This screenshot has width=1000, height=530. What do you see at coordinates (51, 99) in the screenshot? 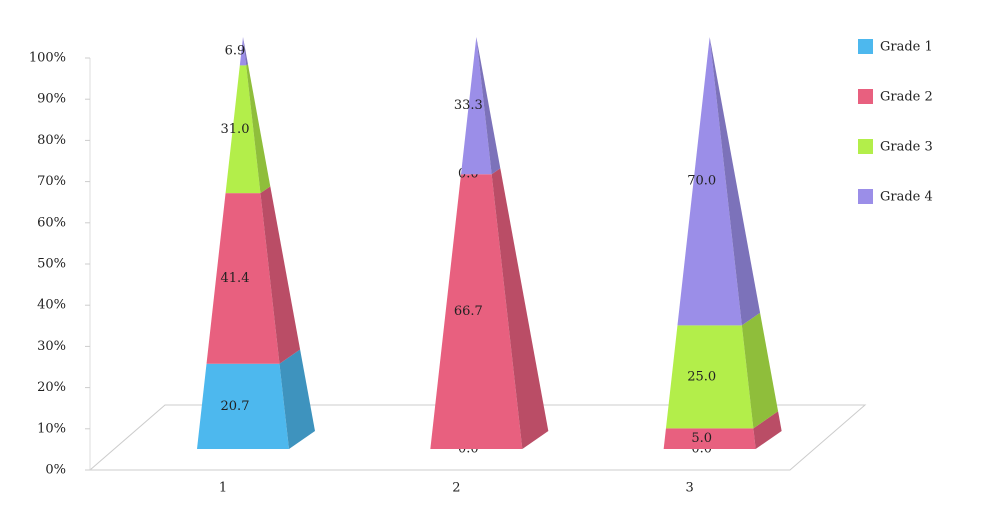
I see `y-tick-label: 90%` at bounding box center [51, 99].